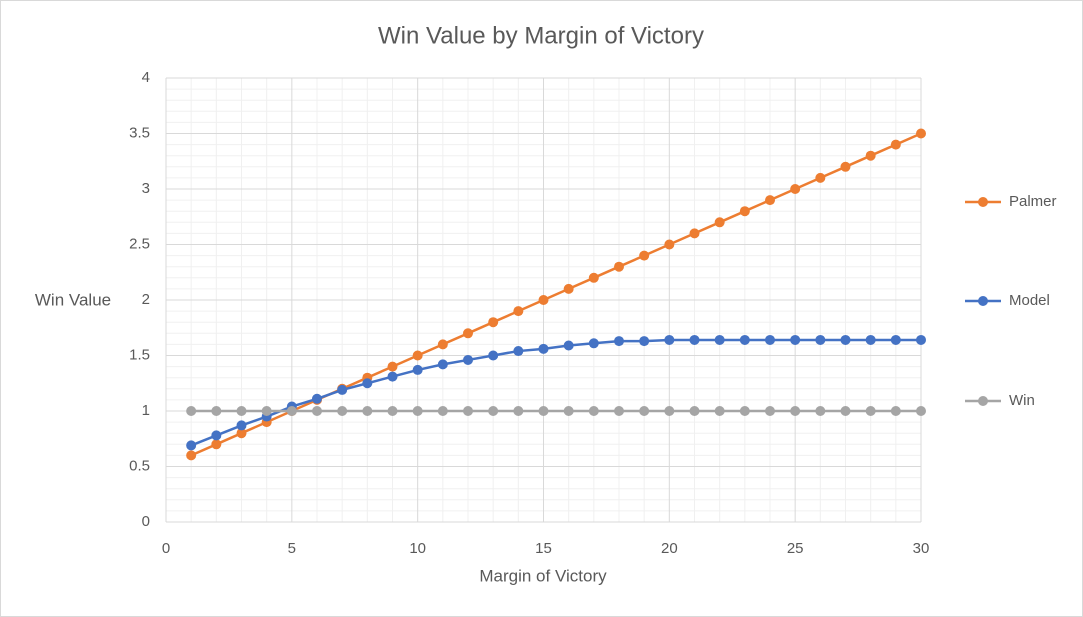 This screenshot has height=617, width=1083. What do you see at coordinates (921, 548) in the screenshot?
I see `x-tick-label: 30` at bounding box center [921, 548].